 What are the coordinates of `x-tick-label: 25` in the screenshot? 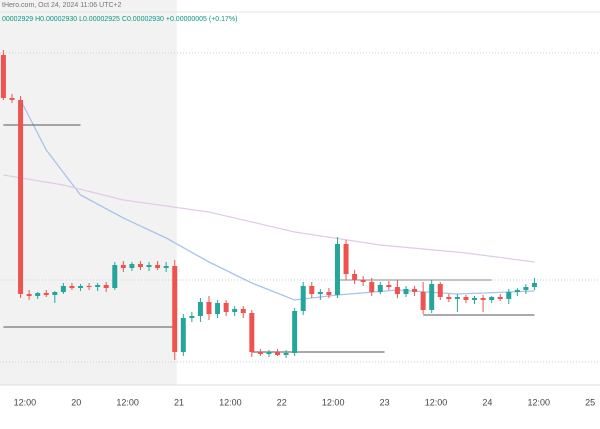 It's located at (590, 402).